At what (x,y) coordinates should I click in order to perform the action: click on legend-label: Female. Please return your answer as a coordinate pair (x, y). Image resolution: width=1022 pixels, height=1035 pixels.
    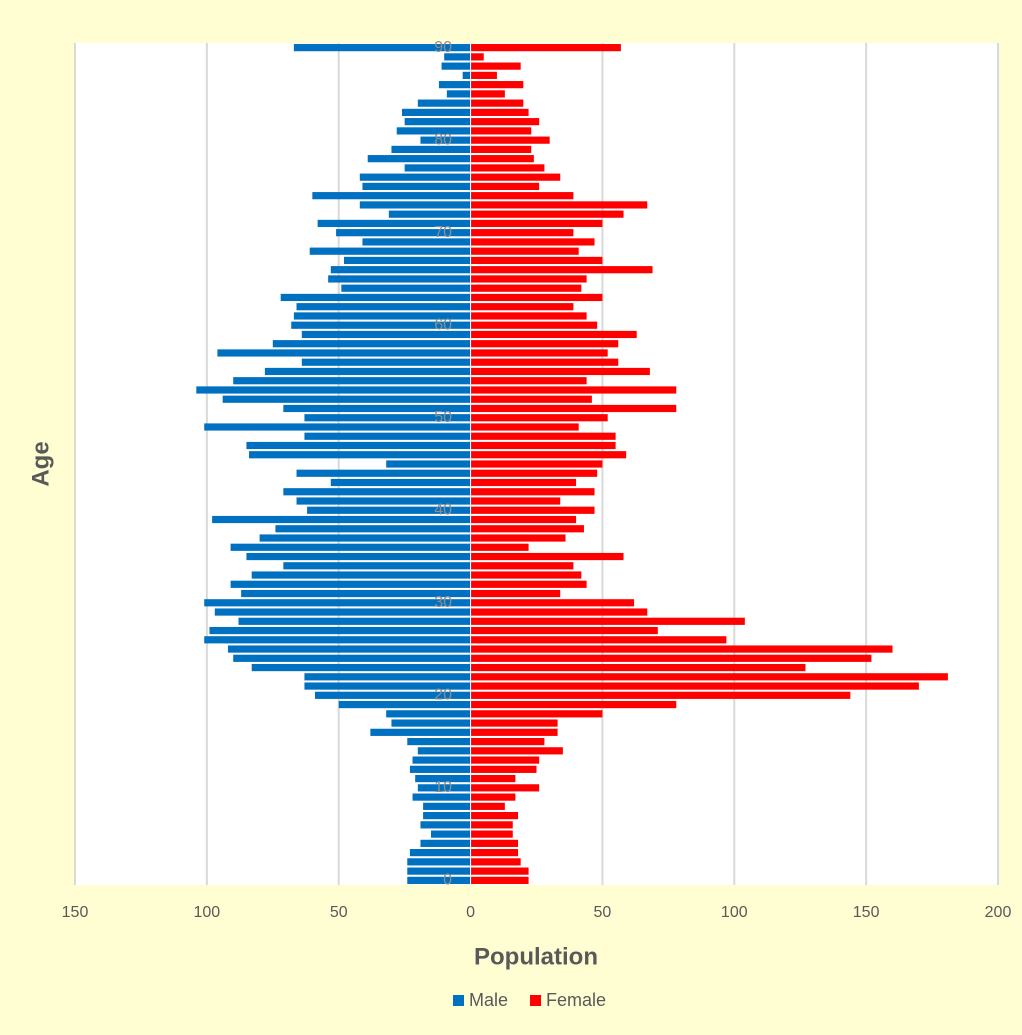
    Looking at the image, I should click on (576, 1000).